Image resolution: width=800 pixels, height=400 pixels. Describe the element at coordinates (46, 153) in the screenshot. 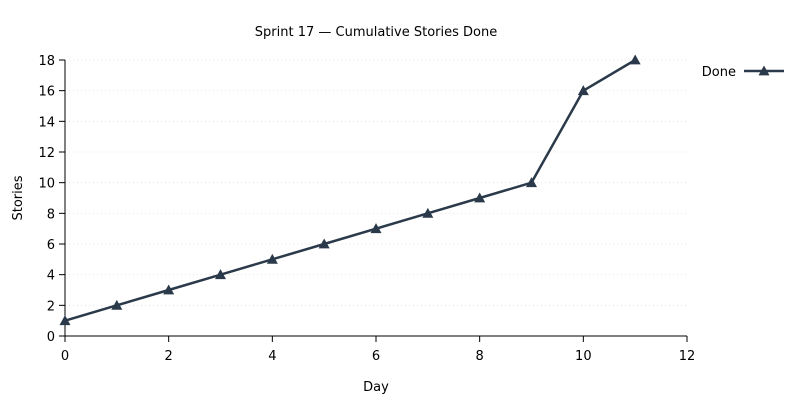

I see `y-tick-label: 12` at that location.